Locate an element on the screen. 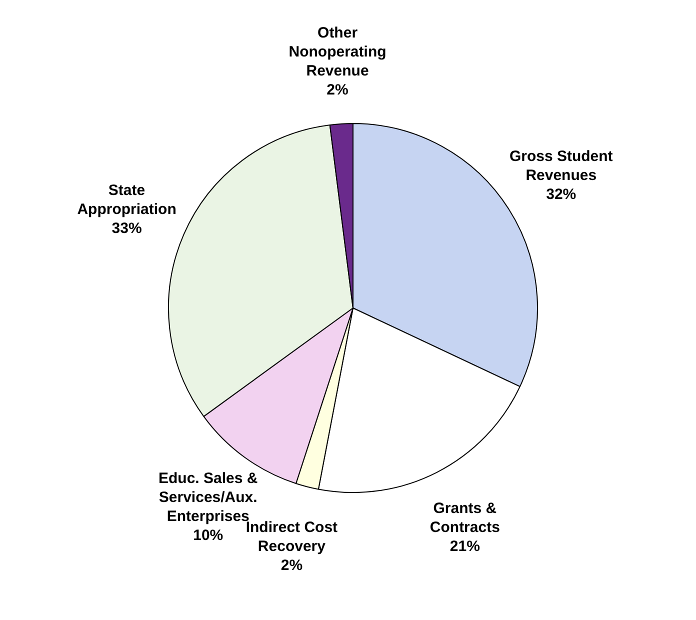  slice-label: Other Nonoperating Revenue is located at coordinates (337, 52).